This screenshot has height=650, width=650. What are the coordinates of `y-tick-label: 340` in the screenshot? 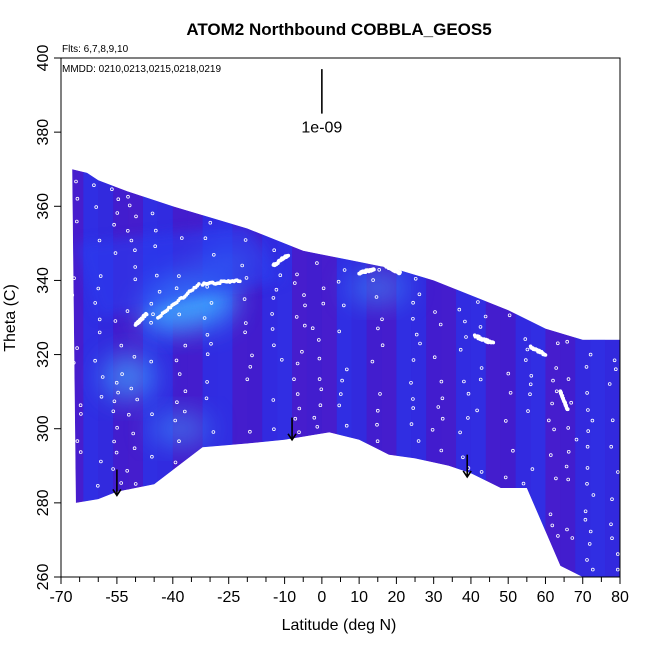 It's located at (43, 280).